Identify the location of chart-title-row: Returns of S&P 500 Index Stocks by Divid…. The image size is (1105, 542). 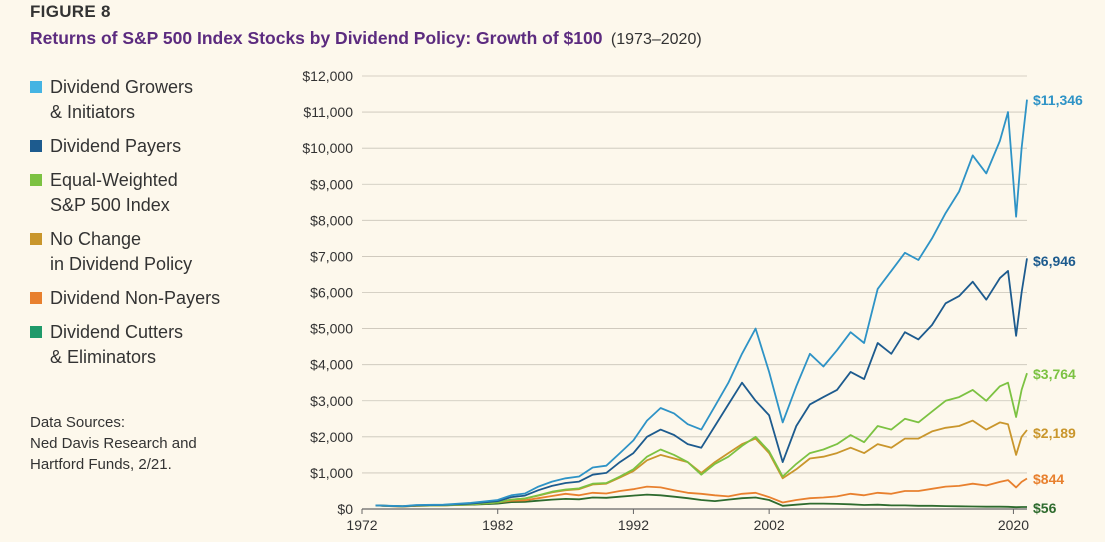
(366, 38).